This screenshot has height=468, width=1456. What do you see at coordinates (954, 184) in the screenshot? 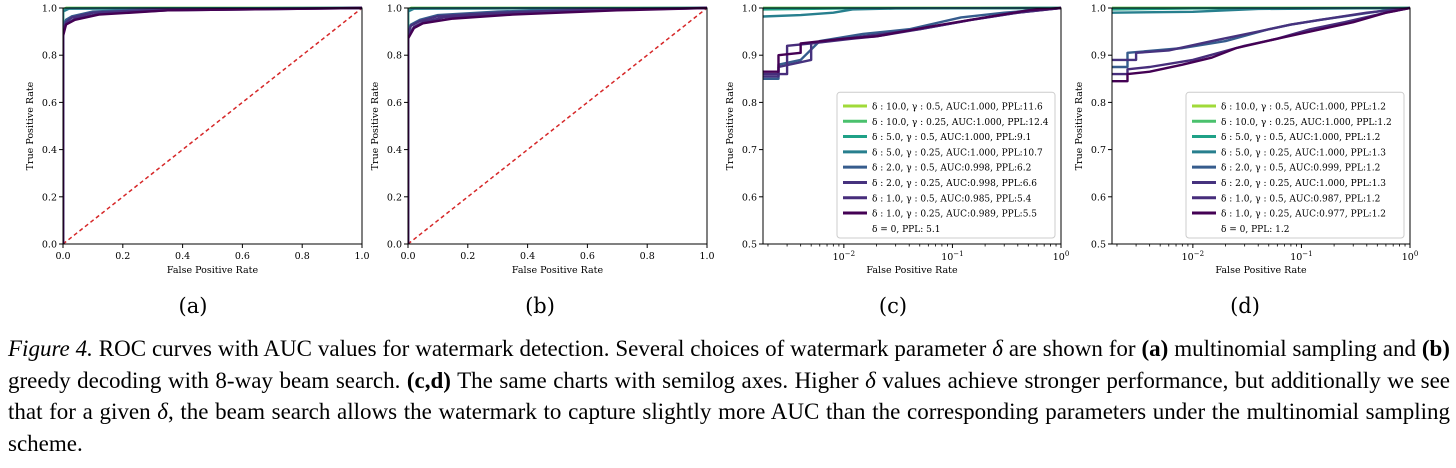
I see `legend-label: δ : 2.0, γ : 0.25, AUC:0.998, PPL:6.6` at bounding box center [954, 184].